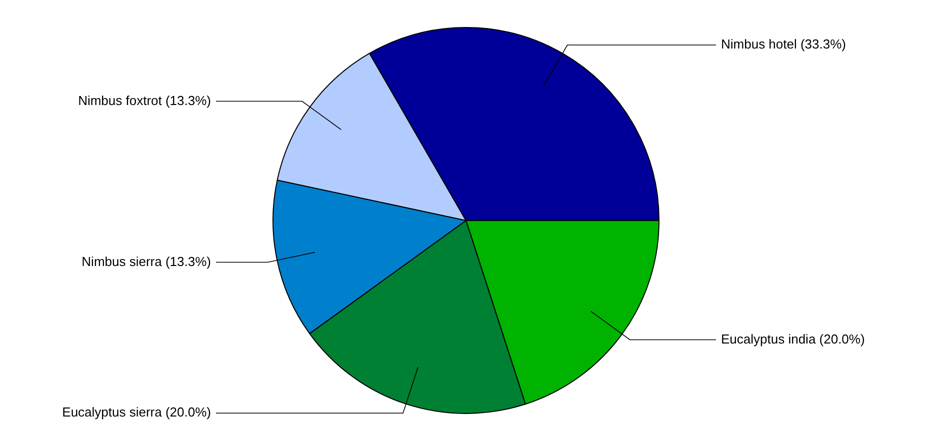  What do you see at coordinates (144, 100) in the screenshot?
I see `slice-label: Nimbus foxtrot (13.3%)` at bounding box center [144, 100].